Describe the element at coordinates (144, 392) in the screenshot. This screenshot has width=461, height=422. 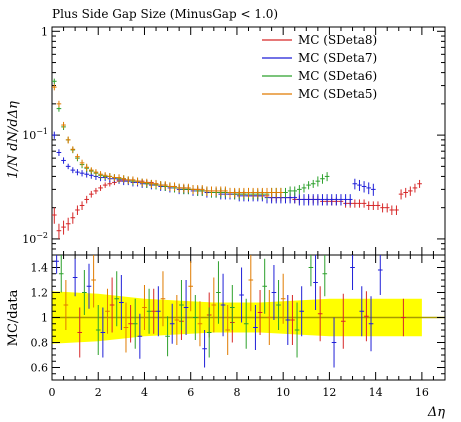
I see `x-tick-label: 4` at that location.